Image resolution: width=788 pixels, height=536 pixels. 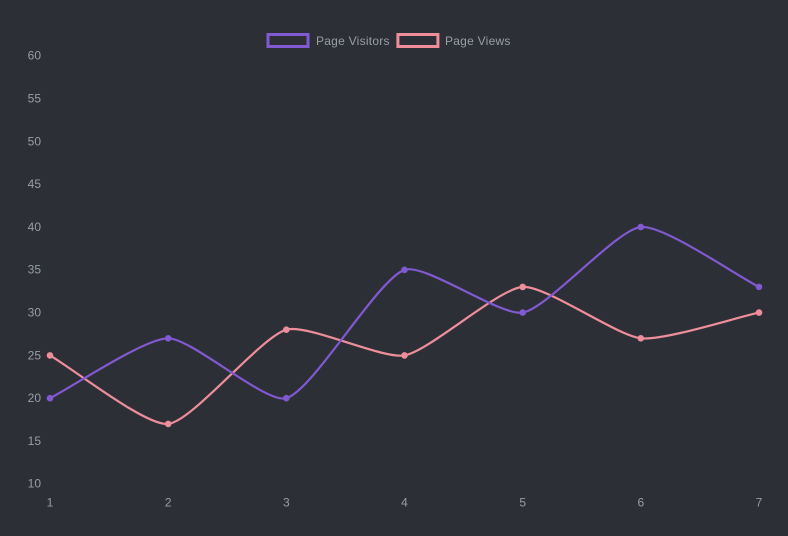 What do you see at coordinates (759, 503) in the screenshot?
I see `svg-text: 7` at bounding box center [759, 503].